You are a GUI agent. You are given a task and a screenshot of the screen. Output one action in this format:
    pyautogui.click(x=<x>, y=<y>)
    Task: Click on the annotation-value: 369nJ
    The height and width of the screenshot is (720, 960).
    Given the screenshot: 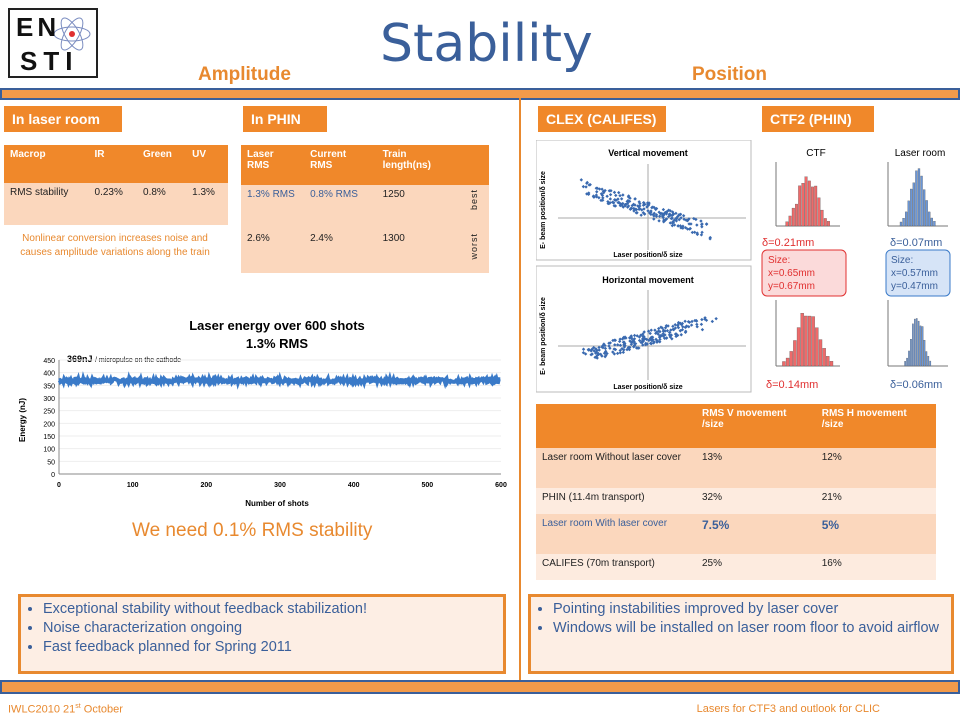 What is the action you would take?
    pyautogui.click(x=80, y=359)
    